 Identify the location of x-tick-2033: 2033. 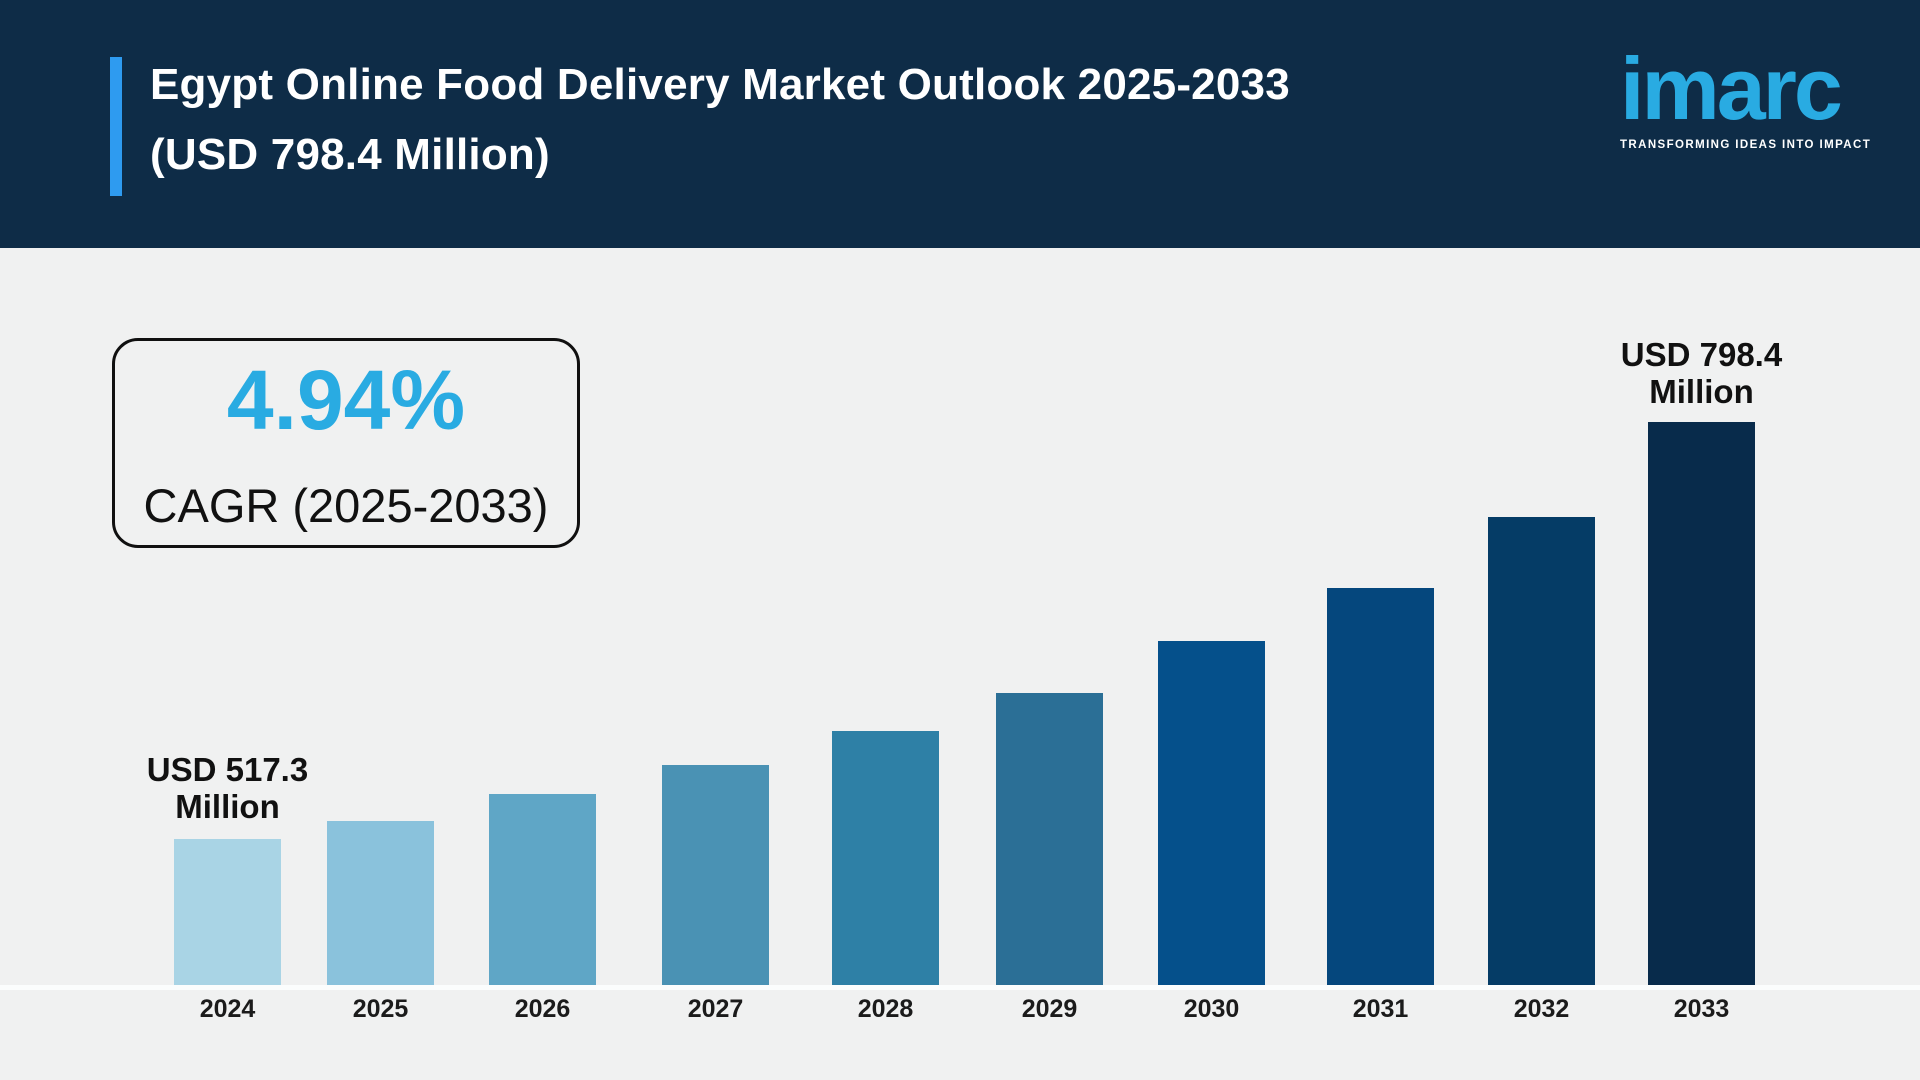
(1701, 1009).